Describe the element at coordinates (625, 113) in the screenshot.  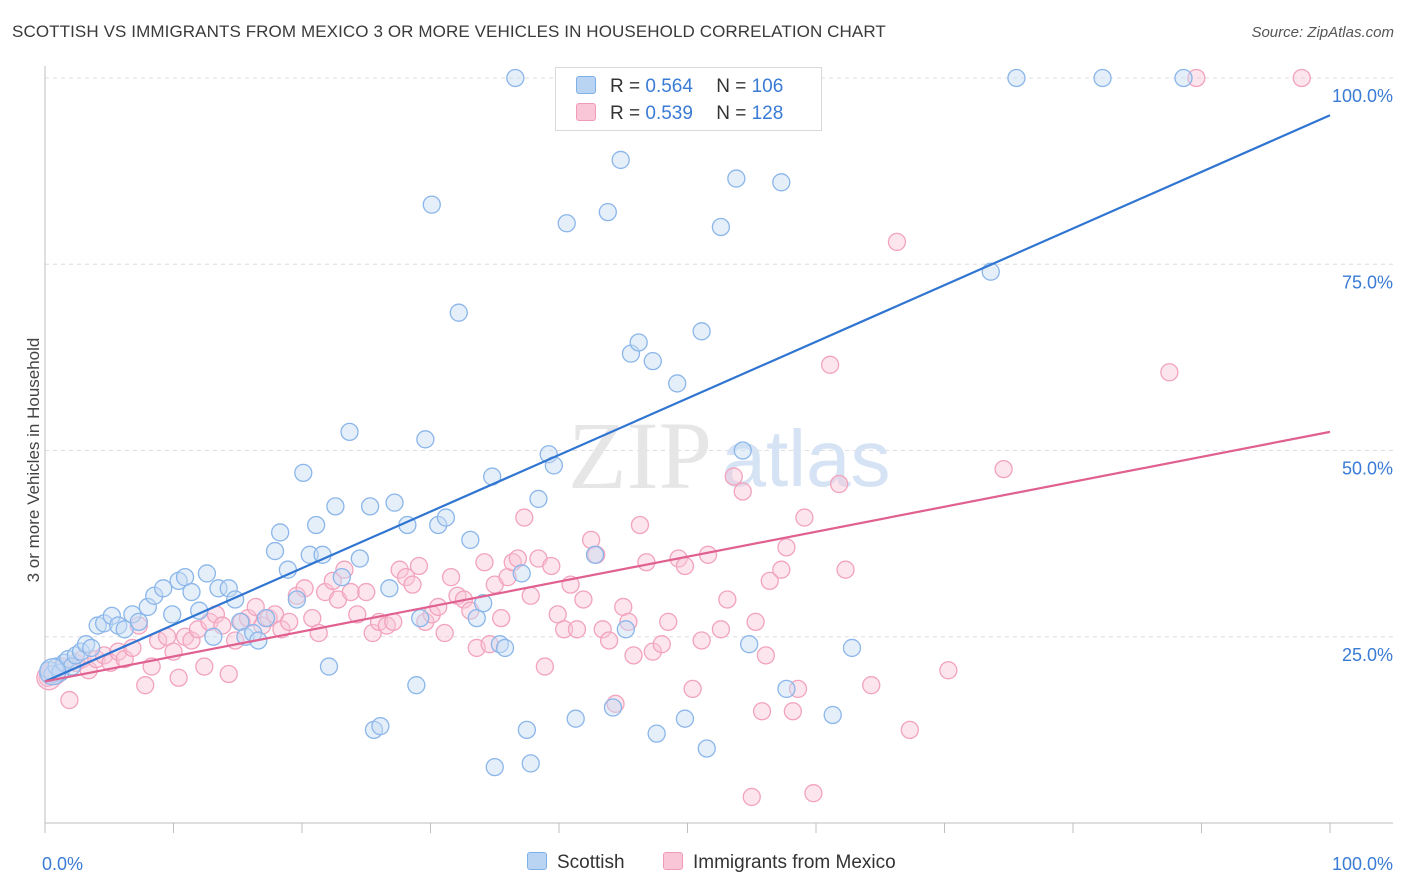
I see `legend-r-label: R =` at that location.